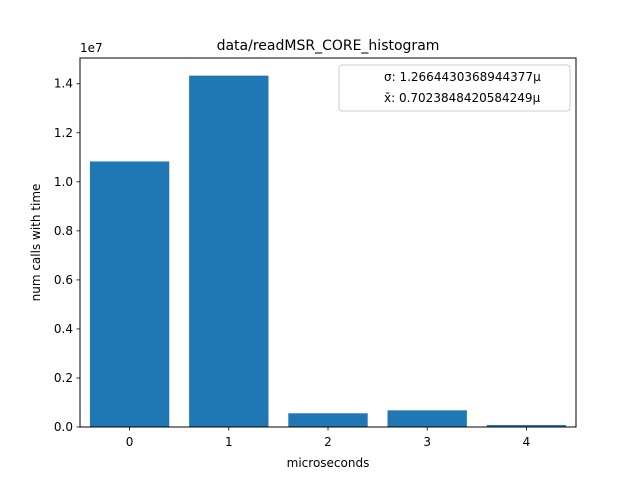 This screenshot has height=484, width=640. What do you see at coordinates (462, 77) in the screenshot?
I see `legend-entry-sigma: σ: 1.2664430368944377µ` at bounding box center [462, 77].